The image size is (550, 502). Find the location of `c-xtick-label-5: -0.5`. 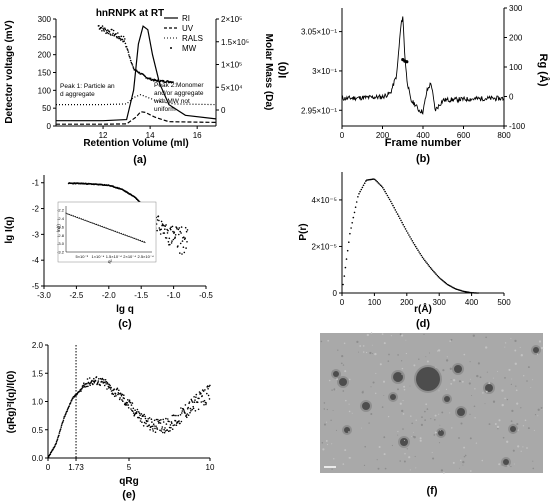

c-xtick-label-5: -0.5 is located at coordinates (206, 295).